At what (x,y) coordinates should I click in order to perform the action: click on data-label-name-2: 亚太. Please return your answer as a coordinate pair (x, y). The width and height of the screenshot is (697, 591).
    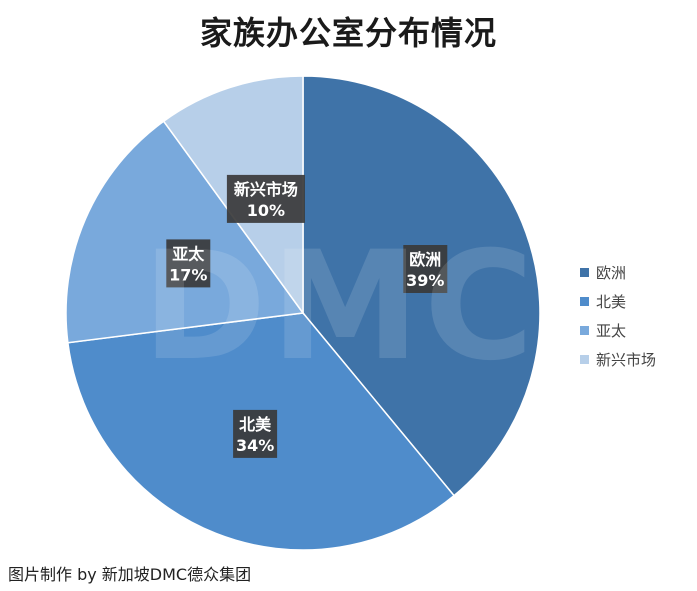
    Looking at the image, I should click on (188, 253).